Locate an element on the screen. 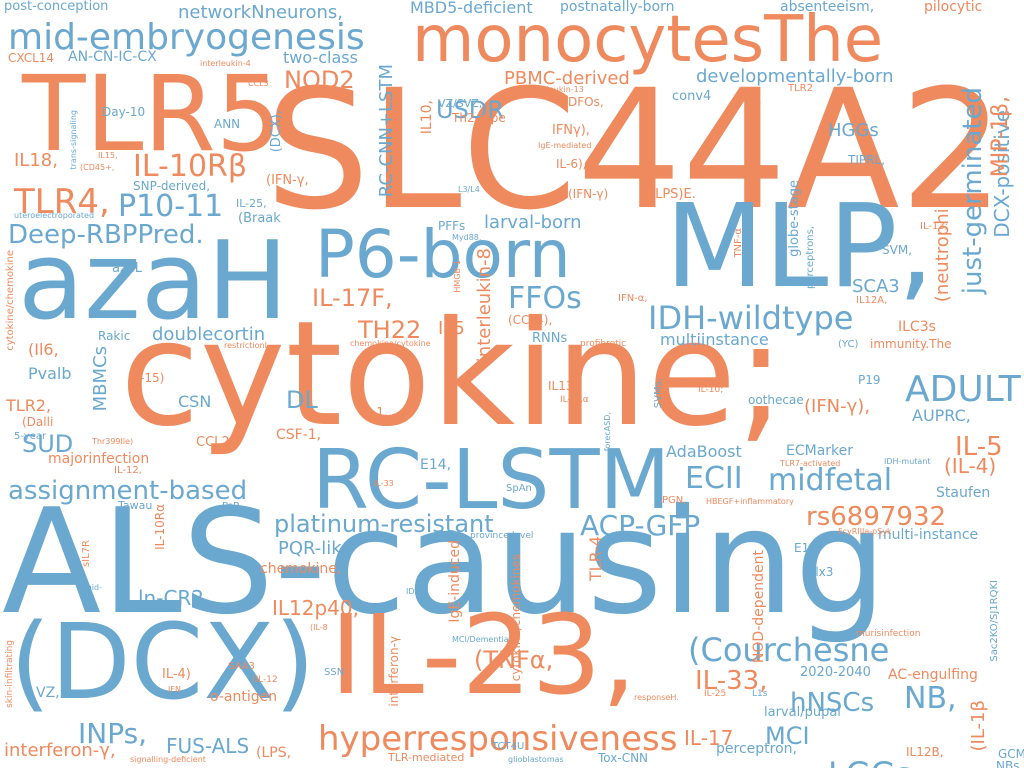 The height and width of the screenshot is (768, 1024). word: NB, is located at coordinates (930, 698).